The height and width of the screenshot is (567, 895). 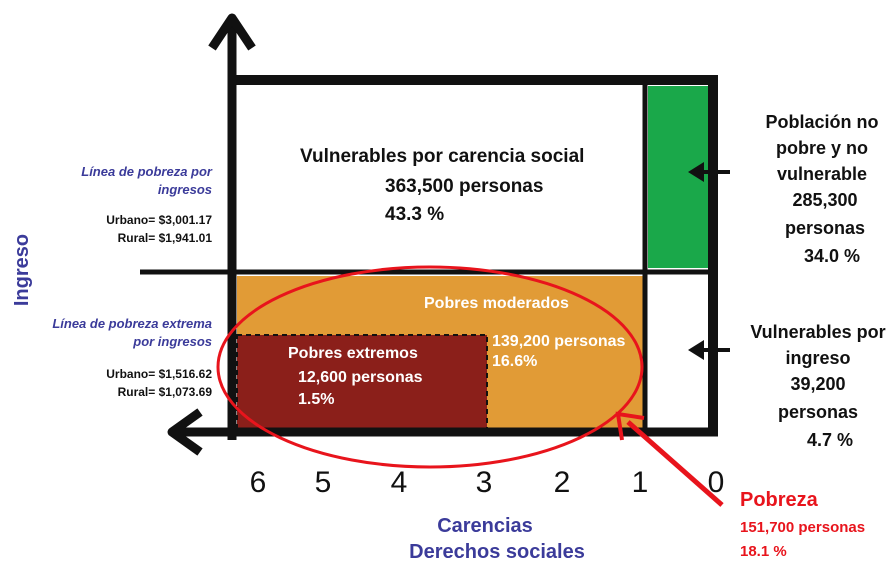 I want to click on group-percent: 18.1 %, so click(x=763, y=551).